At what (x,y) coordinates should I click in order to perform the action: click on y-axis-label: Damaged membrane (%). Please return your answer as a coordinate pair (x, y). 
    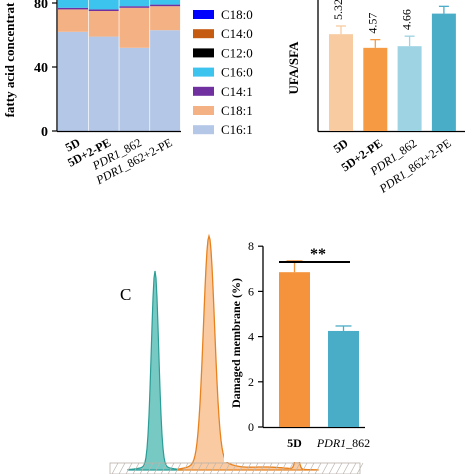
    Looking at the image, I should click on (236, 343).